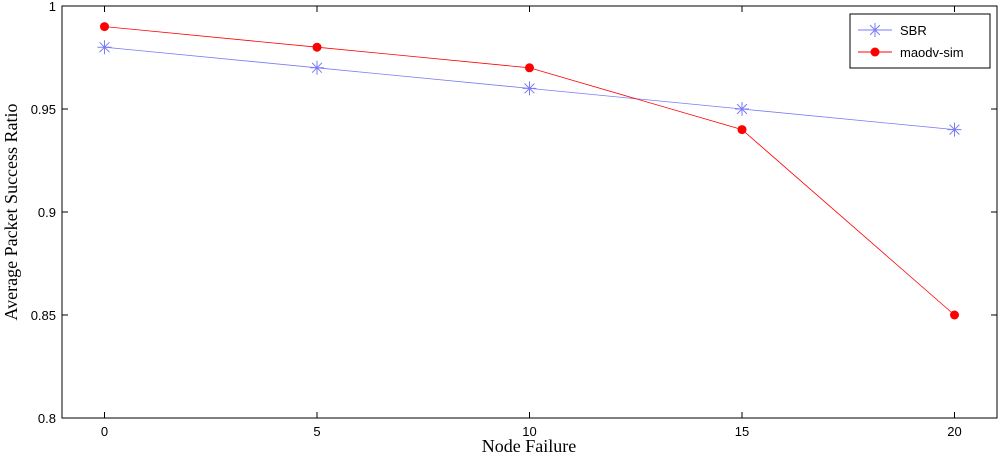 The width and height of the screenshot is (1000, 461). What do you see at coordinates (529, 446) in the screenshot?
I see `x-axis-label: Node Failure` at bounding box center [529, 446].